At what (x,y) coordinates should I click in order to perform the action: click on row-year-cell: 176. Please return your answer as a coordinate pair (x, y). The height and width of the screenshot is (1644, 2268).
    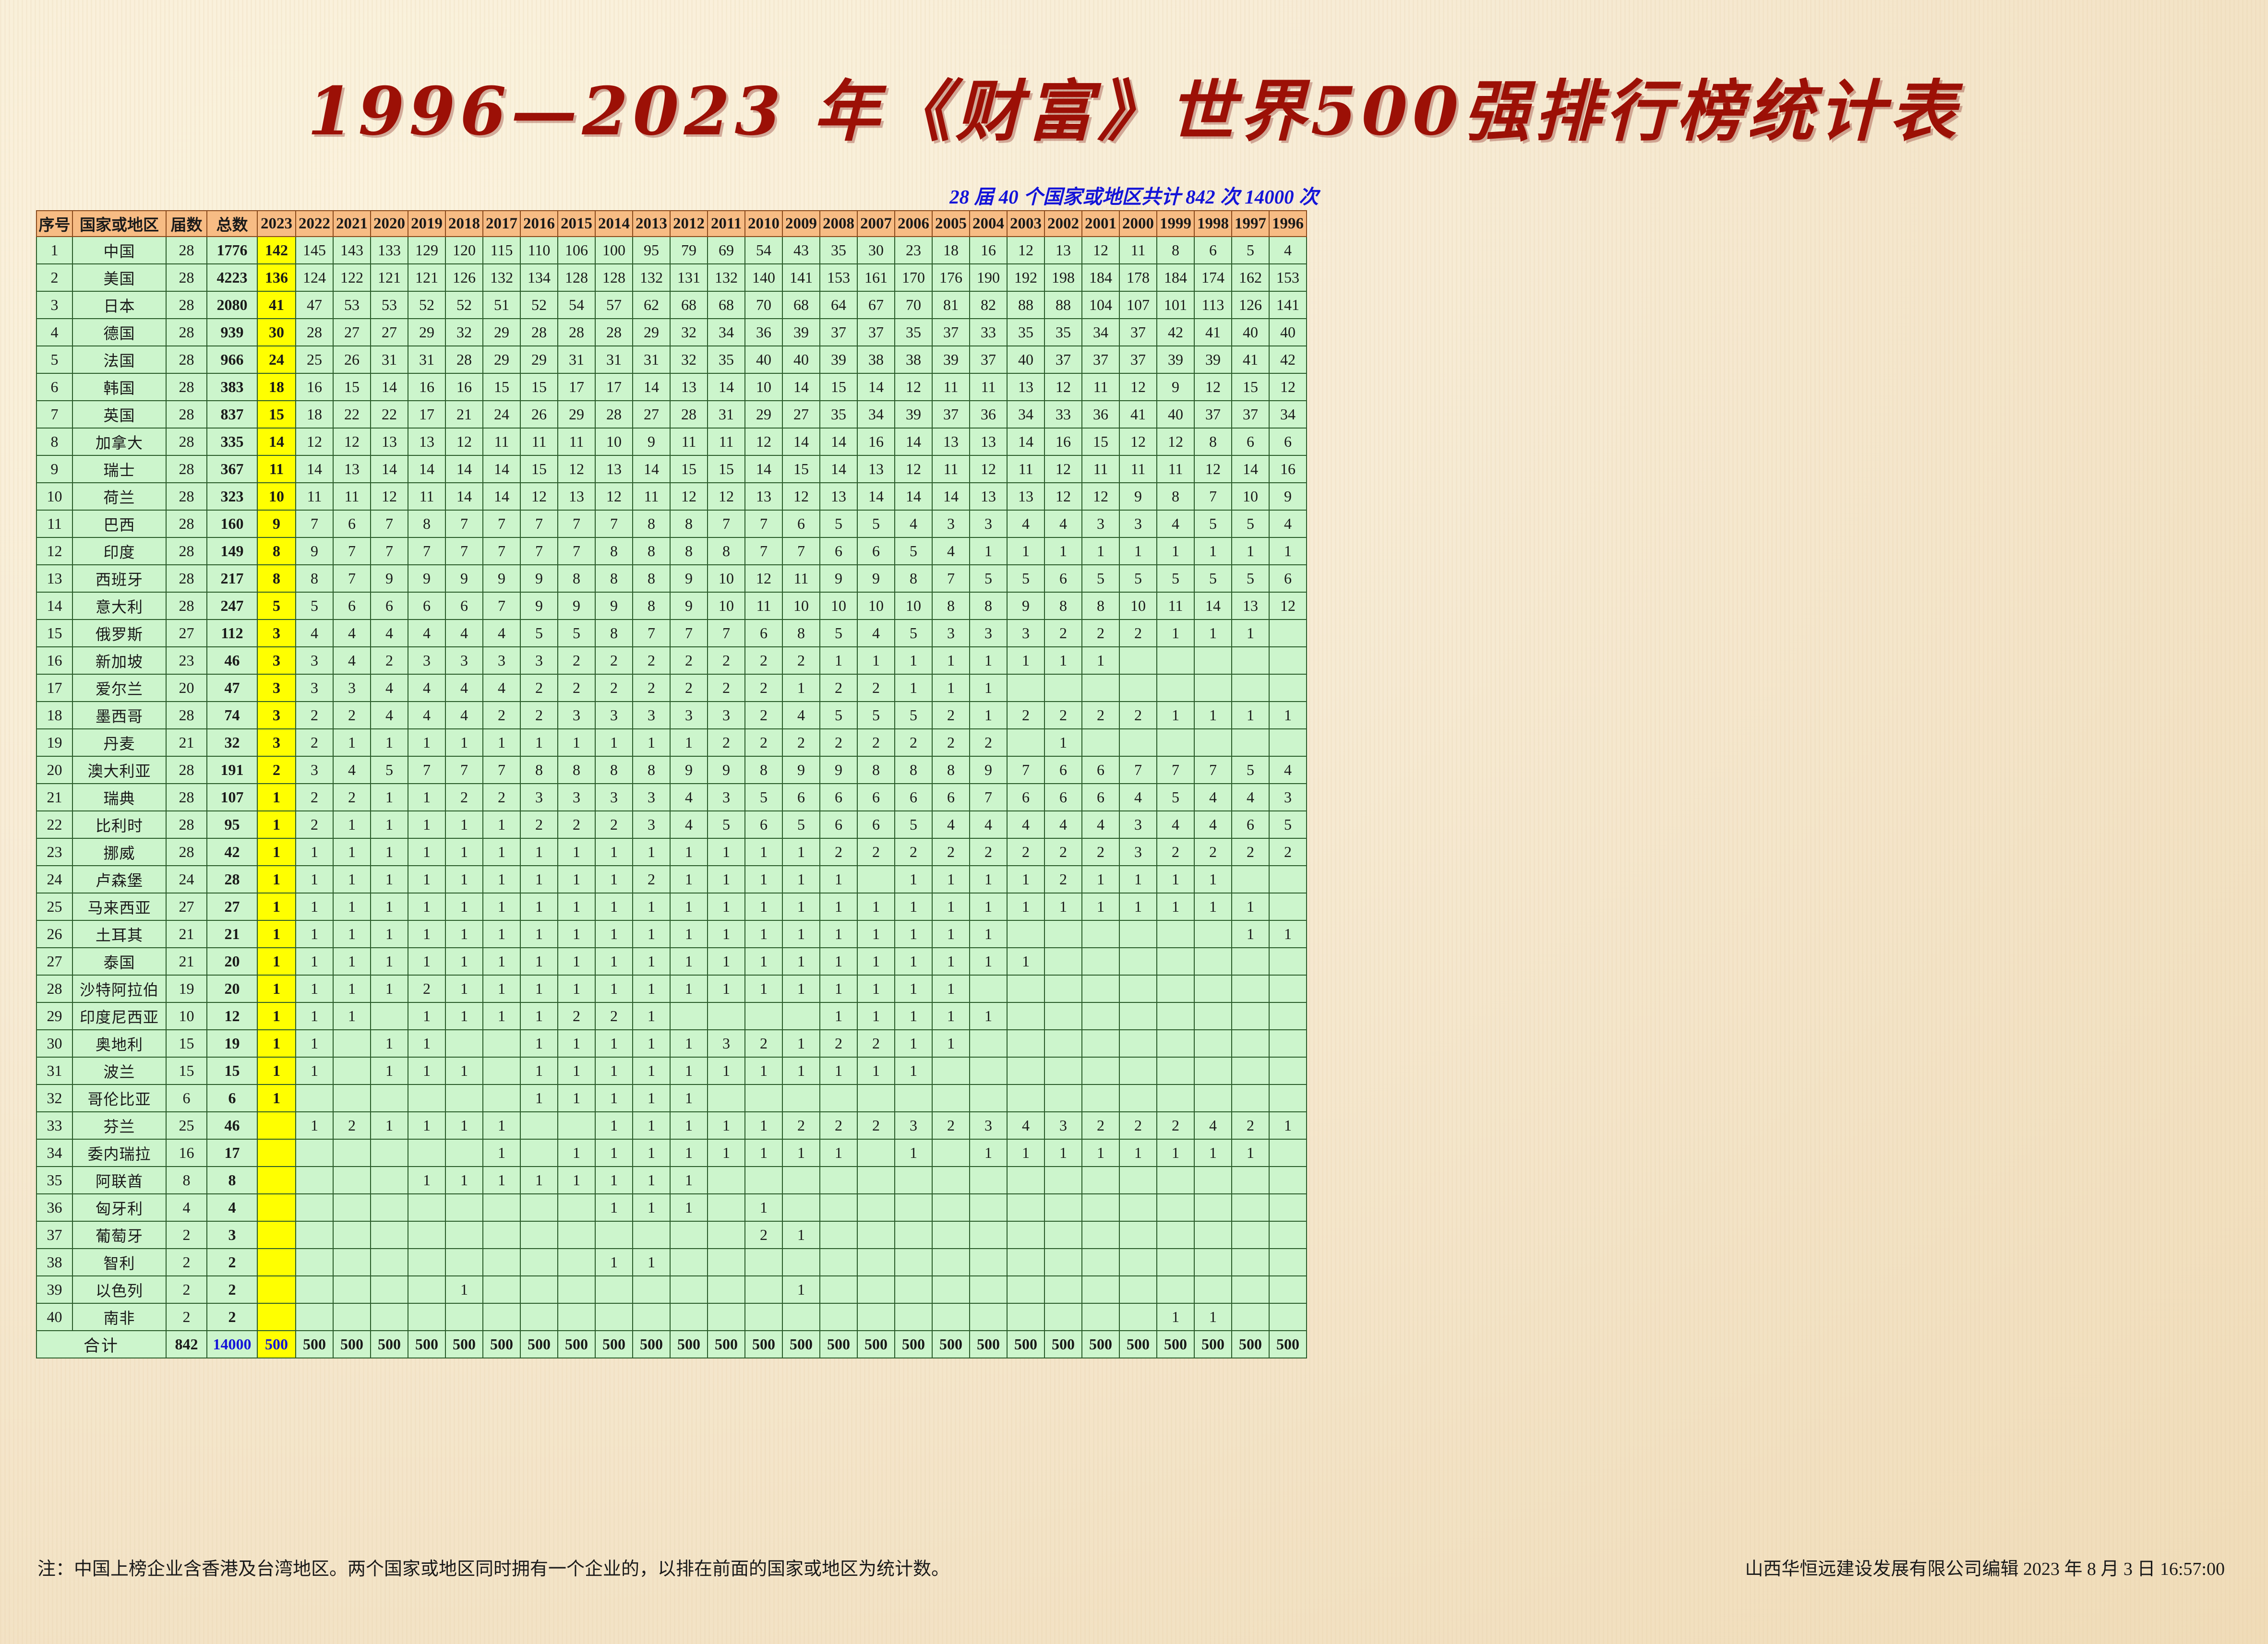
    Looking at the image, I should click on (951, 278).